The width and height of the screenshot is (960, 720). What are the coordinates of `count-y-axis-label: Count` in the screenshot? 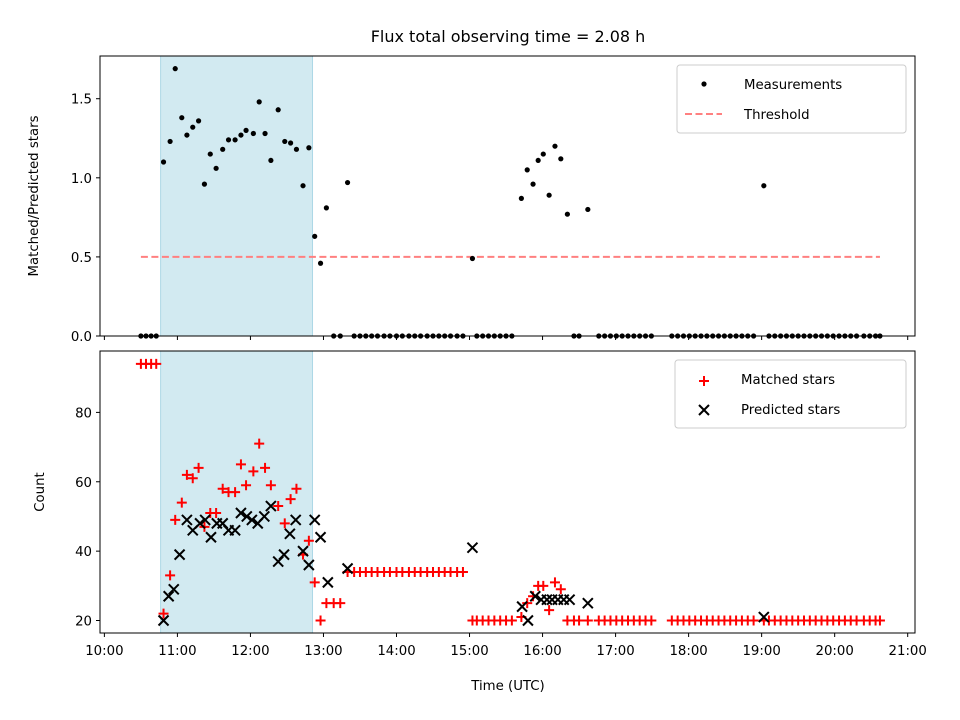 It's located at (40, 492).